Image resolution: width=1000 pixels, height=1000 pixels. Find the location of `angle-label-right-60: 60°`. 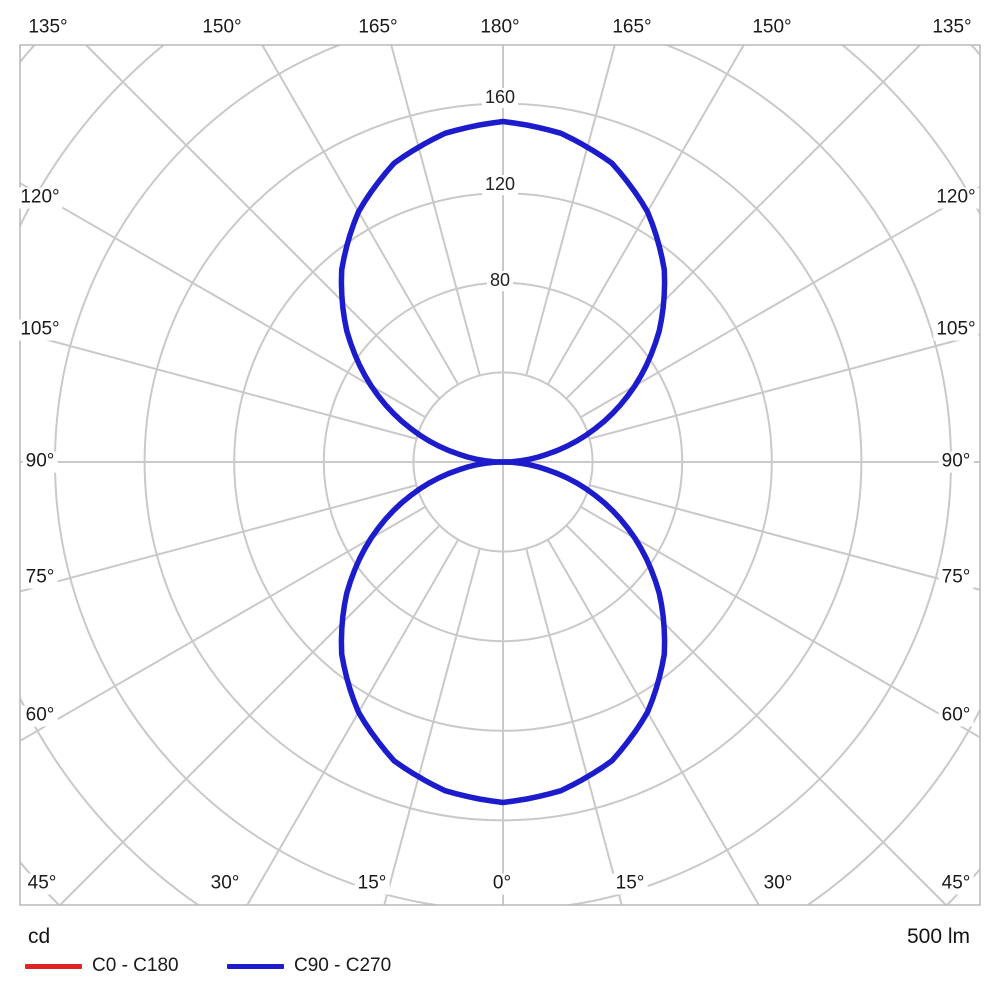

angle-label-right-60: 60° is located at coordinates (956, 716).